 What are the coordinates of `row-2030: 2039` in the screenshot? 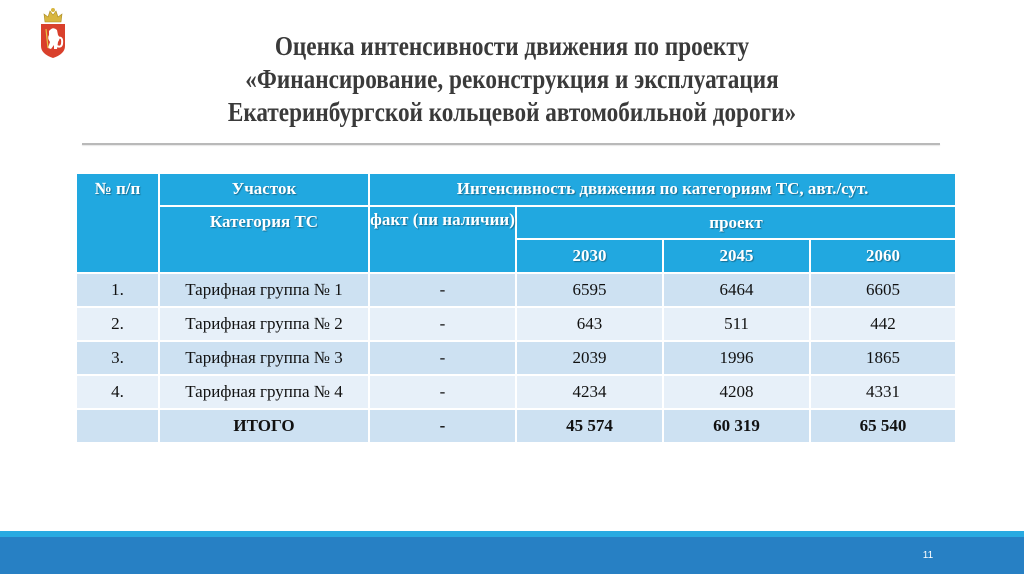 It's located at (589, 358).